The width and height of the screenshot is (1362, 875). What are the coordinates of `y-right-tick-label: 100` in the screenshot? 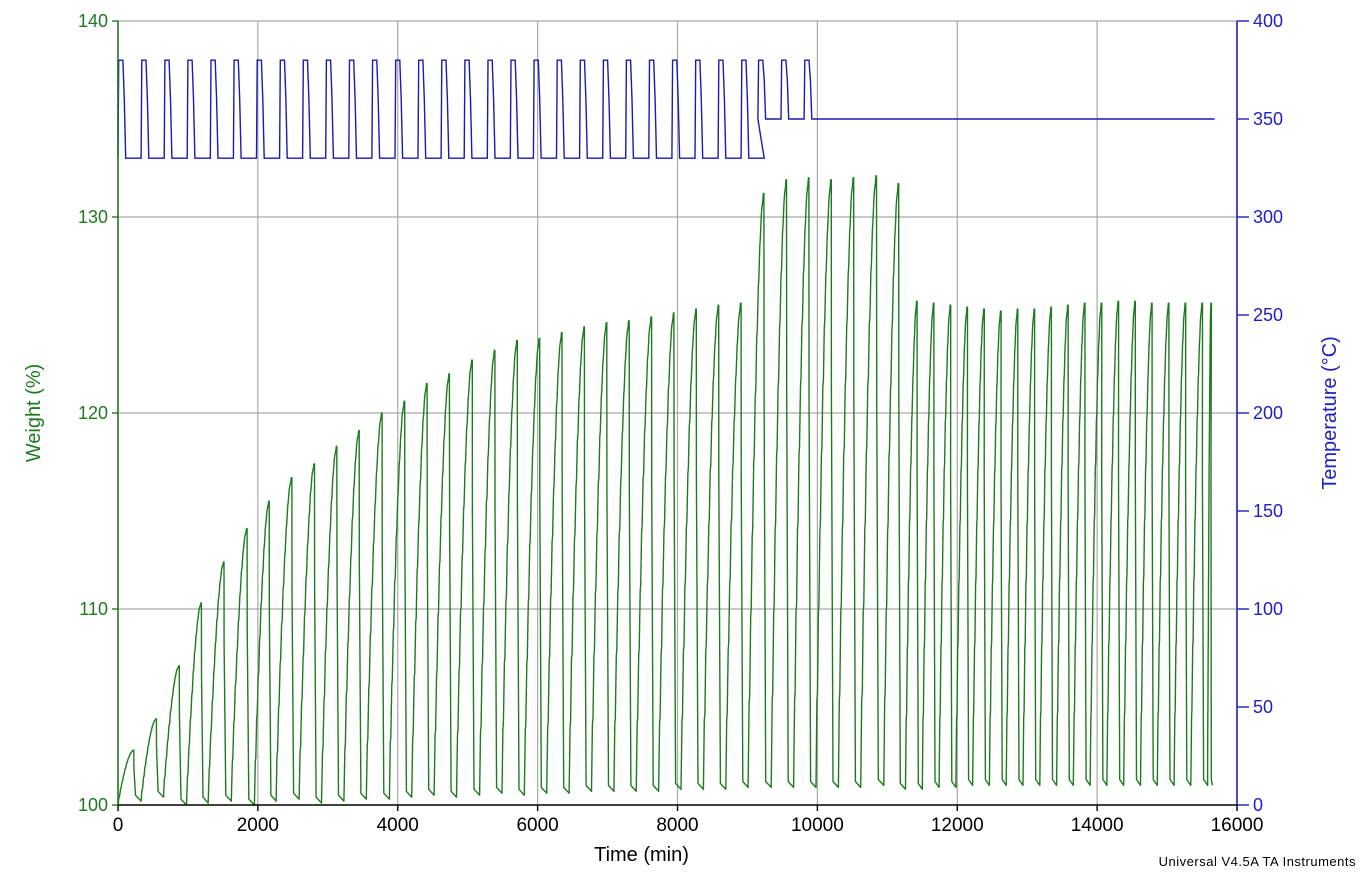 It's located at (1268, 609).